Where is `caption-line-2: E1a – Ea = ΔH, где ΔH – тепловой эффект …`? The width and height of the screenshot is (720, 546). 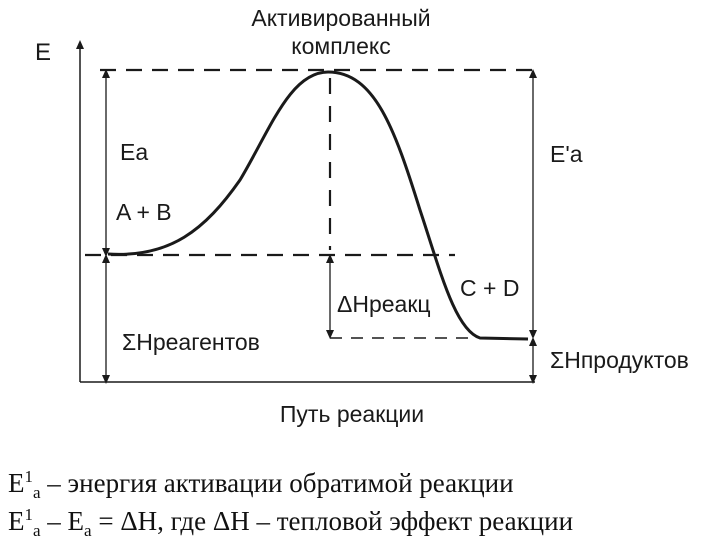 caption-line-2: E1a – Ea = ΔH, где ΔH – тепловой эффект … is located at coordinates (290, 523).